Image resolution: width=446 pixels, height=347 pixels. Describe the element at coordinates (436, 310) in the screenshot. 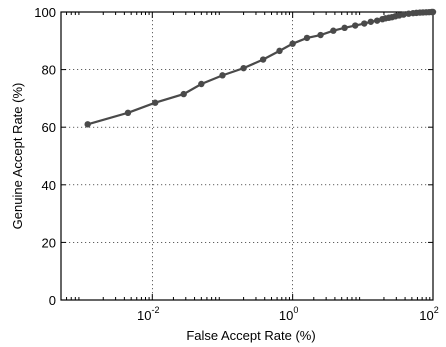

I see `x-tick-label-exponent: 2` at that location.